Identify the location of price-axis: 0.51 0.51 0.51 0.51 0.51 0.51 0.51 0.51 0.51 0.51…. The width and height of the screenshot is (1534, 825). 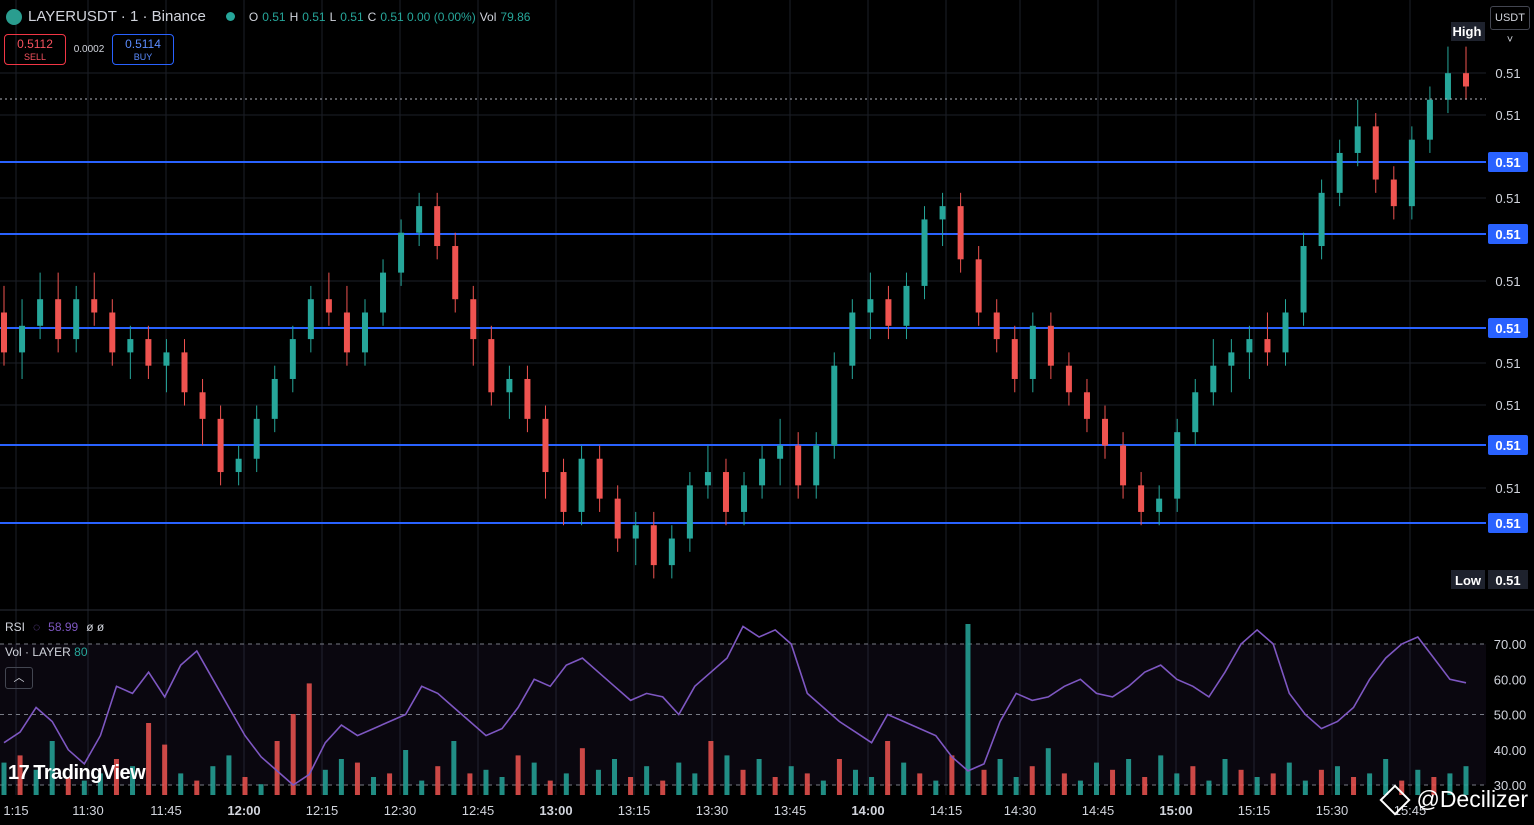
(1489, 305).